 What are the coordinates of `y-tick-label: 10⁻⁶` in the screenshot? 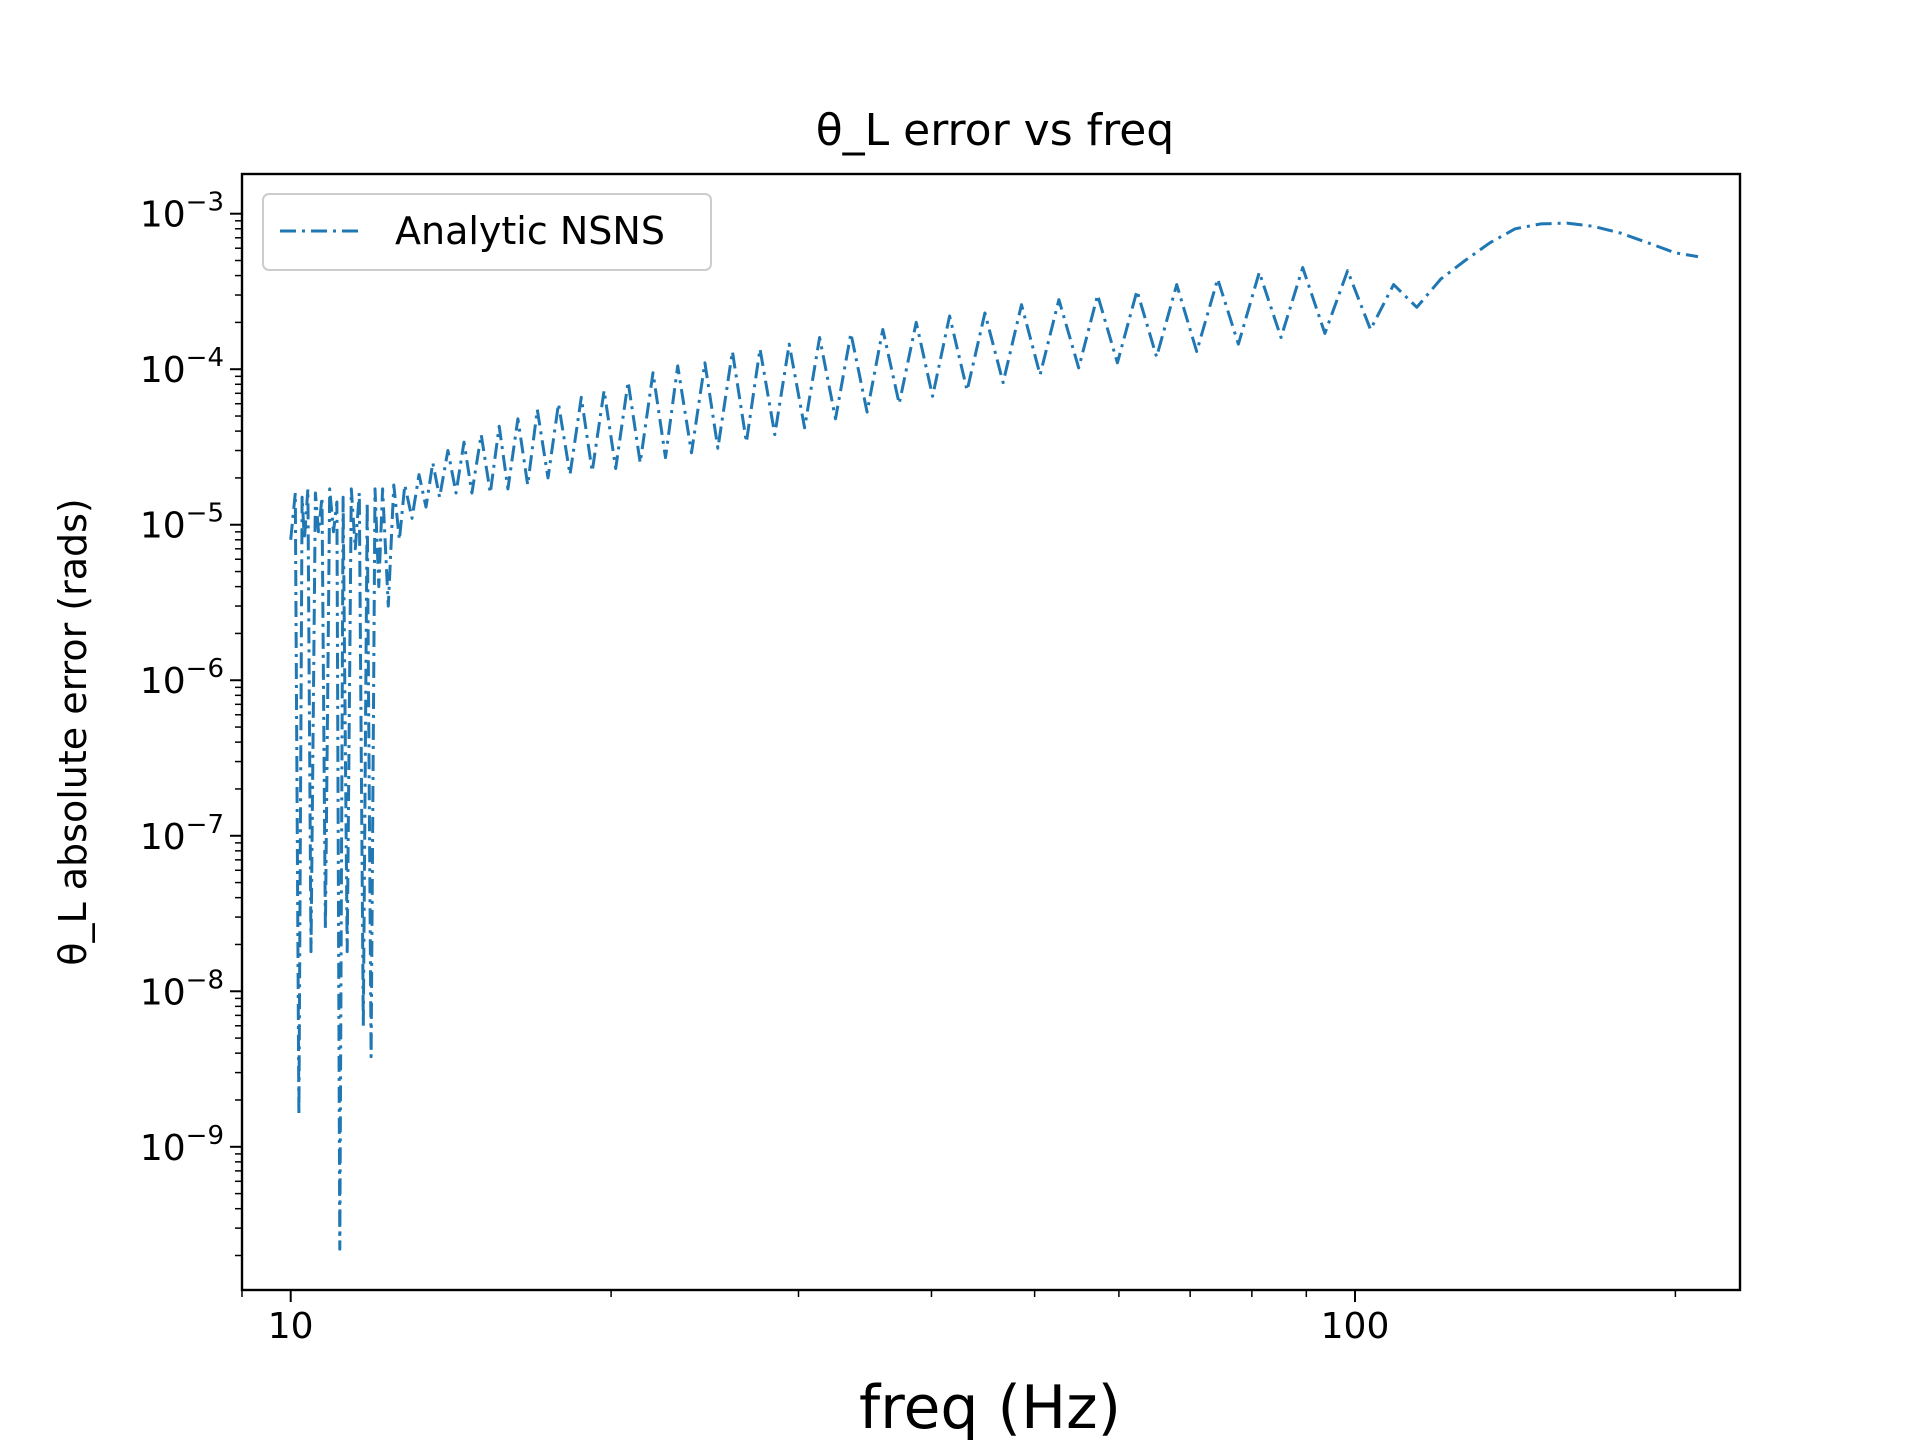 It's located at (182, 678).